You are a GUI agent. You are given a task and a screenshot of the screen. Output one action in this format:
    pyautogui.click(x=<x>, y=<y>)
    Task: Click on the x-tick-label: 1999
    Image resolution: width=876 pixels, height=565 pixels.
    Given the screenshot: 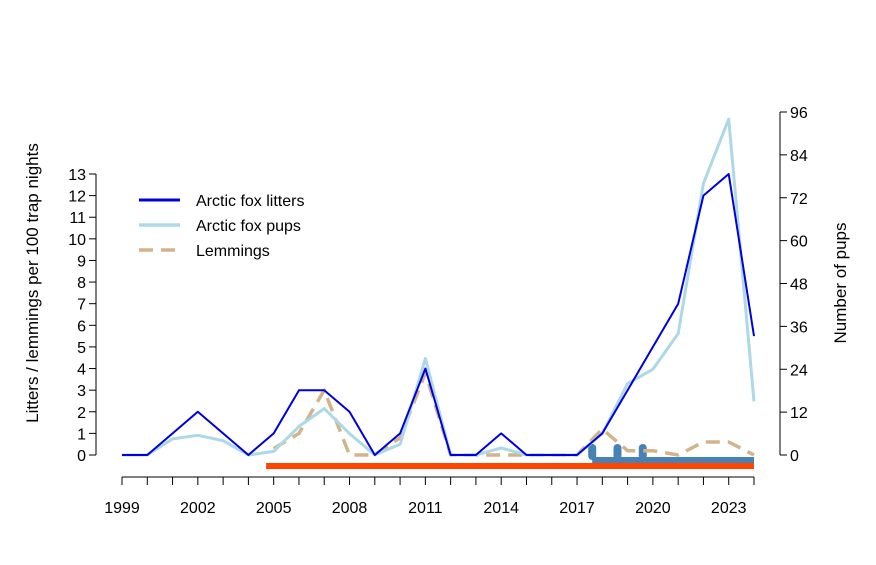 What is the action you would take?
    pyautogui.click(x=122, y=508)
    